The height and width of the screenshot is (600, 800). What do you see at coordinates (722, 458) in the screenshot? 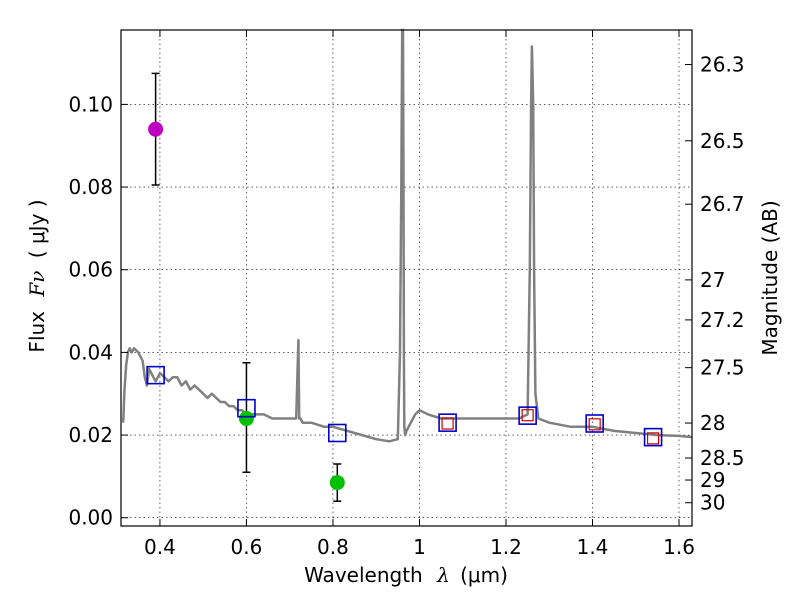
I see `mag-tick-label: 28.5` at bounding box center [722, 458].